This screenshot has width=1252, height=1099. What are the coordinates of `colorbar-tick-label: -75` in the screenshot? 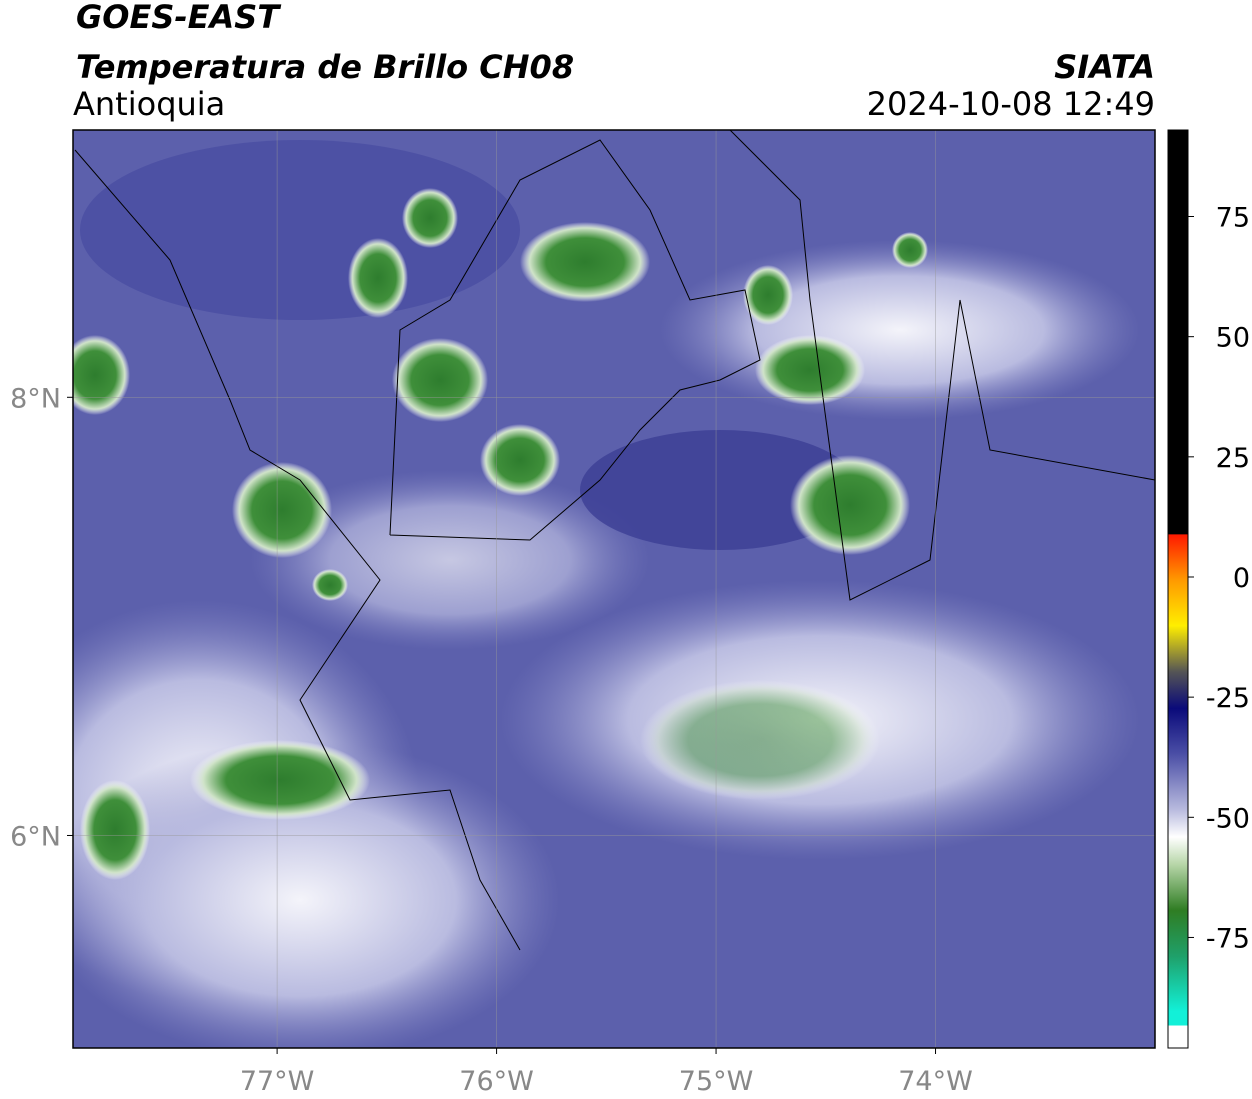 It's located at (1228, 938).